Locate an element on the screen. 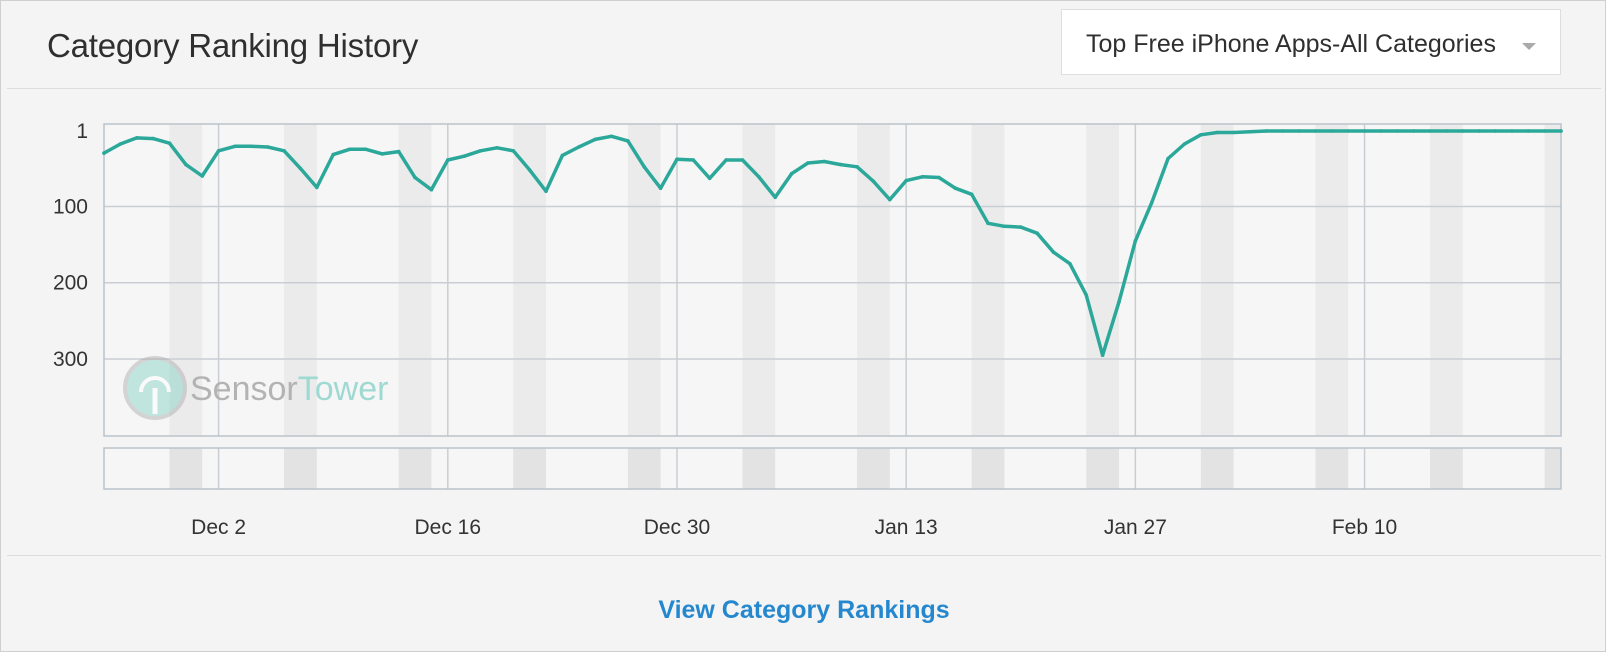 The width and height of the screenshot is (1608, 656). header-divider is located at coordinates (804, 88).